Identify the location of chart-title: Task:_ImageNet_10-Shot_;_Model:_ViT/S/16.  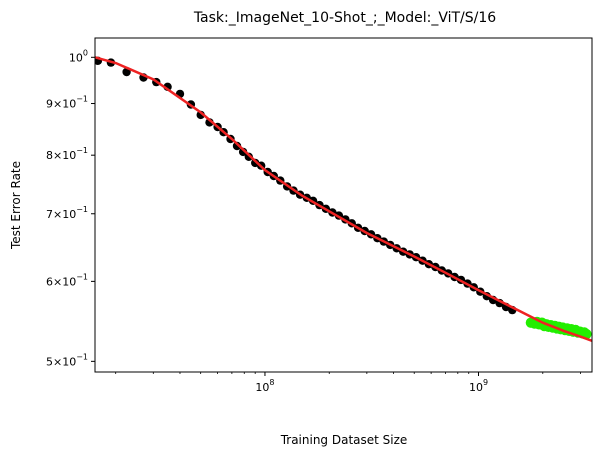
(344, 18).